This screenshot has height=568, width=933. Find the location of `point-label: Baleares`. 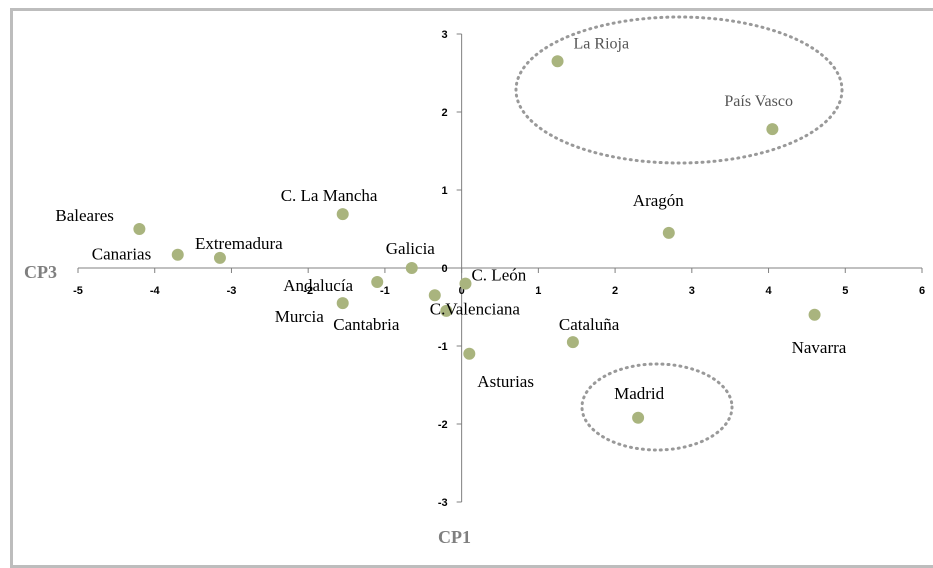

point-label: Baleares is located at coordinates (84, 215).